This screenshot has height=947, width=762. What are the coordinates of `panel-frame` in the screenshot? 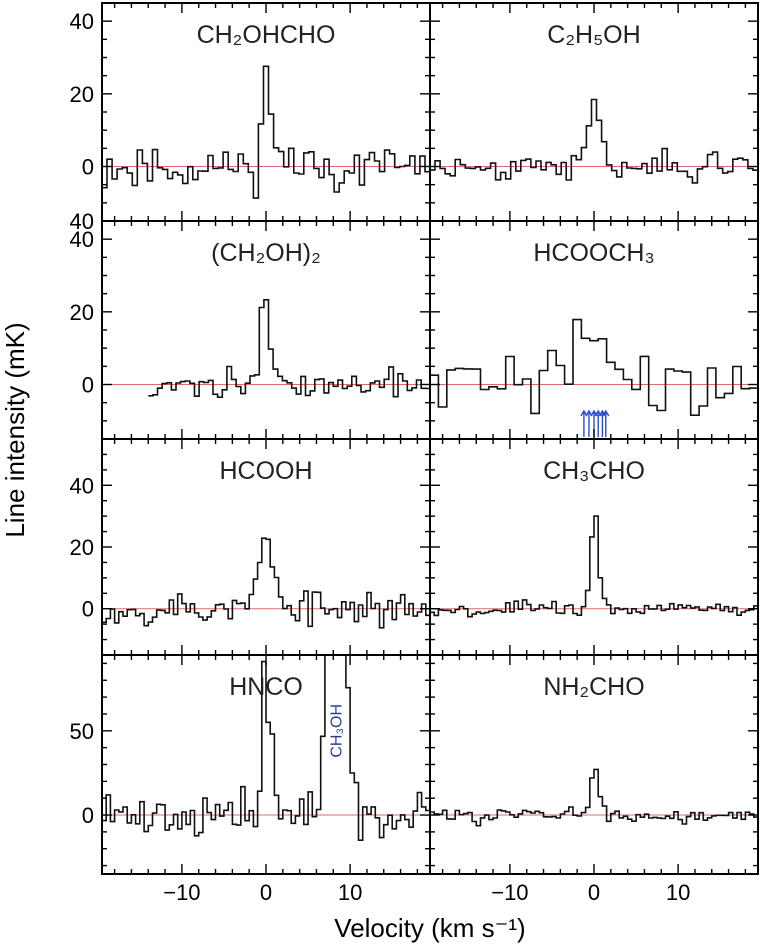 It's located at (594, 764).